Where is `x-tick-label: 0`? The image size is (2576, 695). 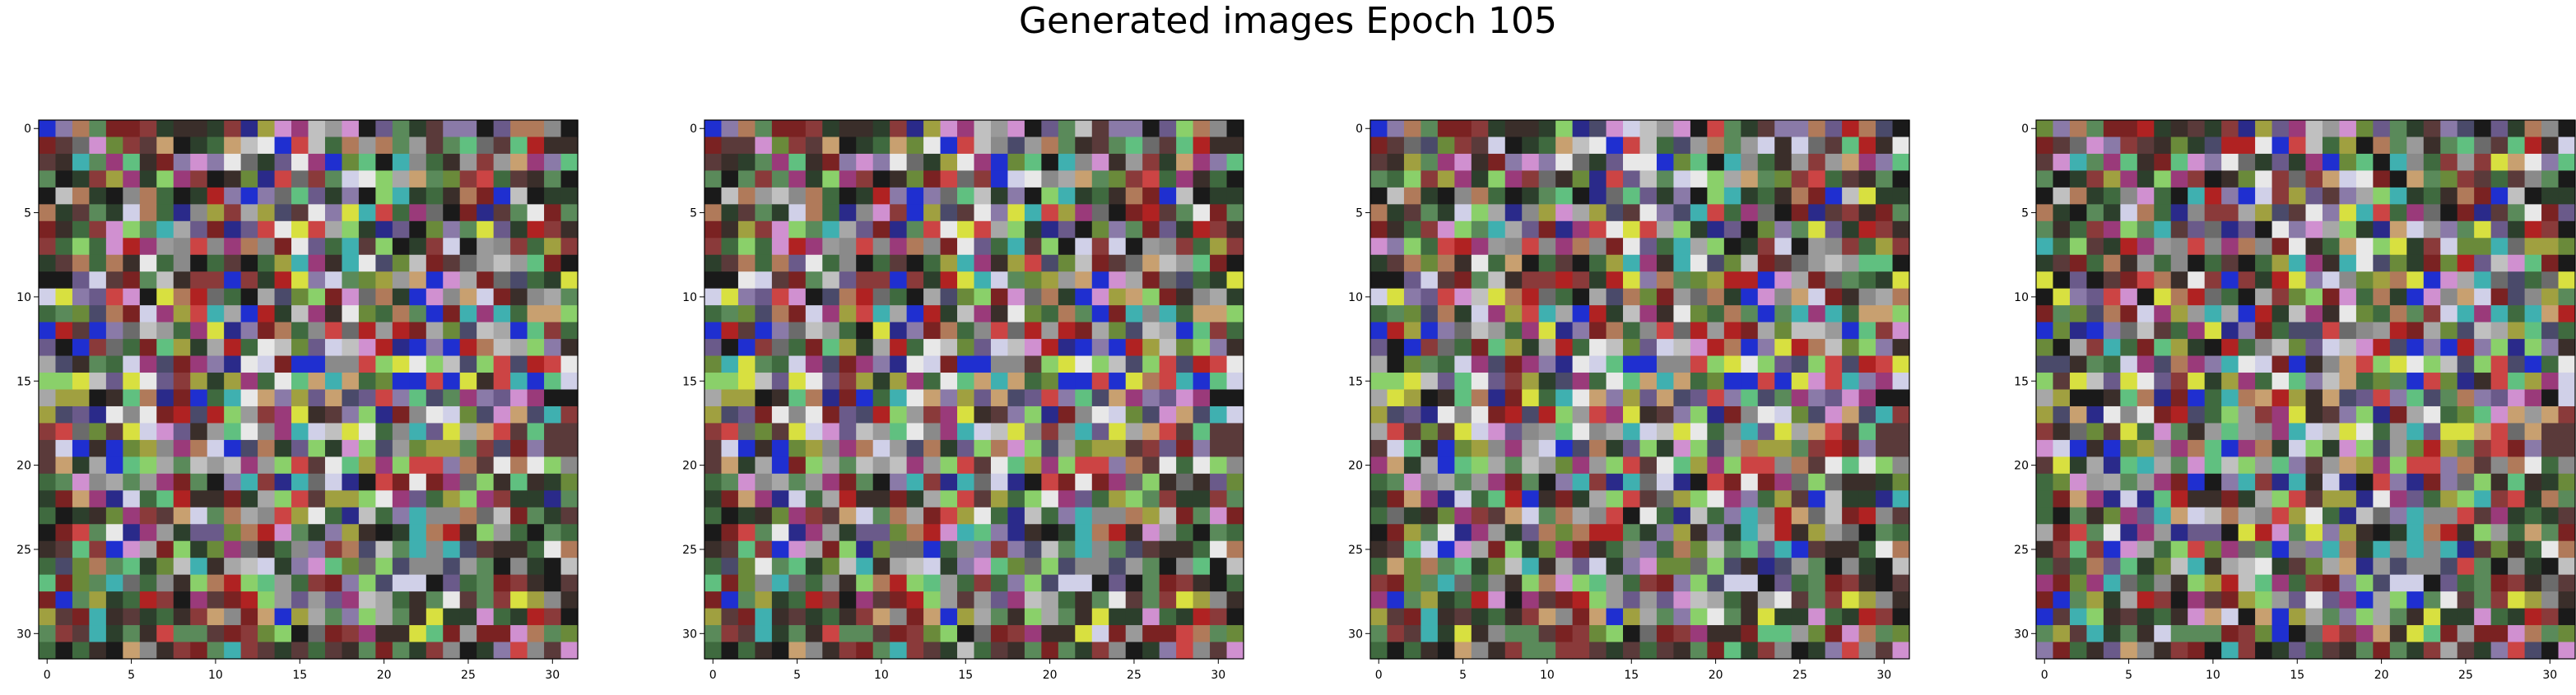
x-tick-label: 0 is located at coordinates (713, 675).